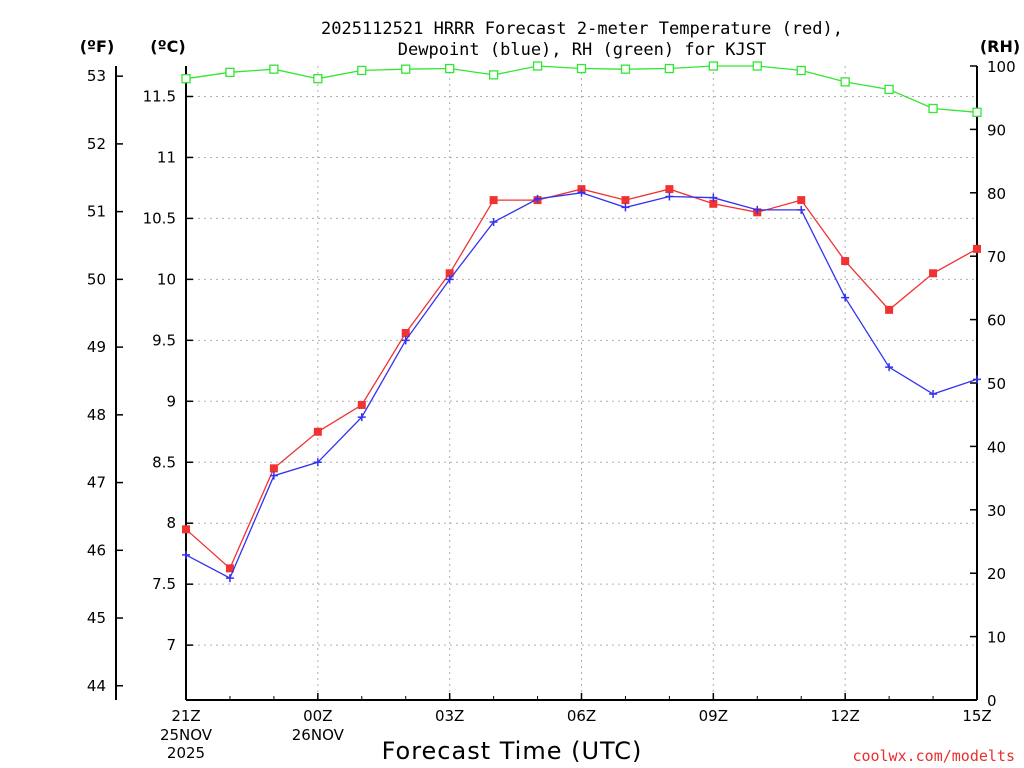  I want to click on x-tick-label: 21Z, so click(185, 716).